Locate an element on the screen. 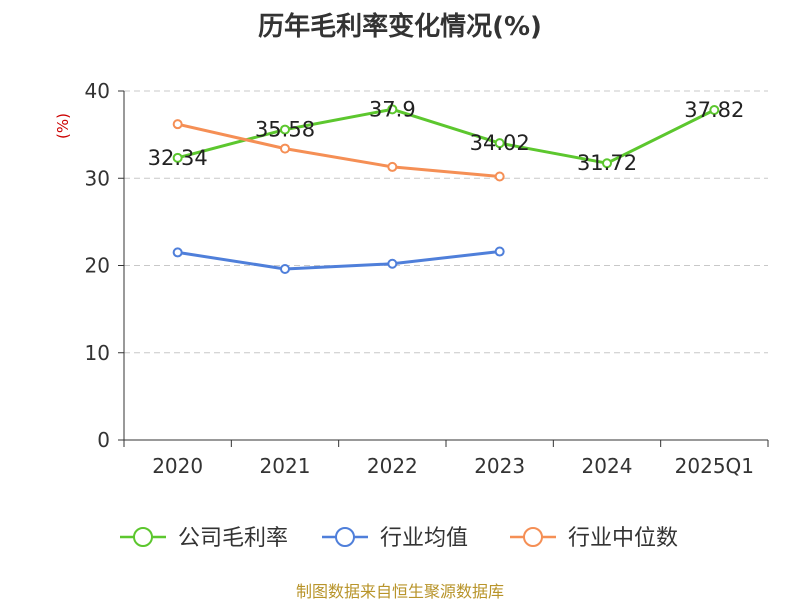 Image resolution: width=800 pixels, height=602 pixels. legend-label: 行业中位数 is located at coordinates (623, 538).